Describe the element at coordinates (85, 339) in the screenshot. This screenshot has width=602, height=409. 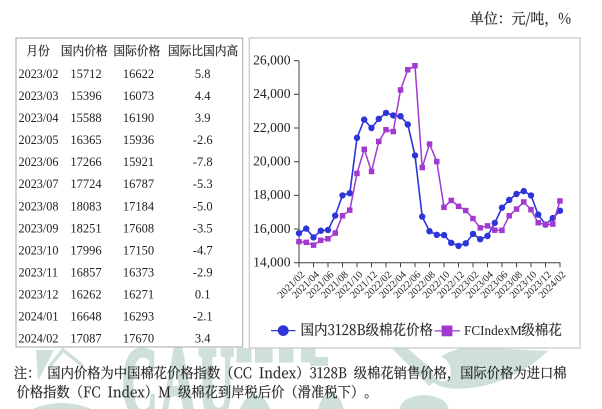
I see `svg-text: 17087` at that location.